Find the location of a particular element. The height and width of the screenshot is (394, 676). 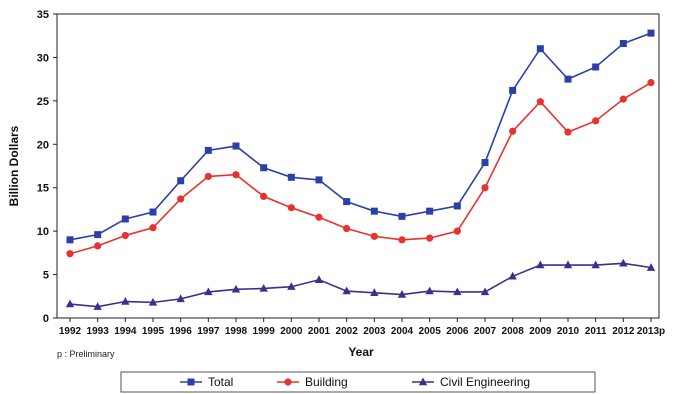

x-tick-label: 1996 is located at coordinates (181, 331).